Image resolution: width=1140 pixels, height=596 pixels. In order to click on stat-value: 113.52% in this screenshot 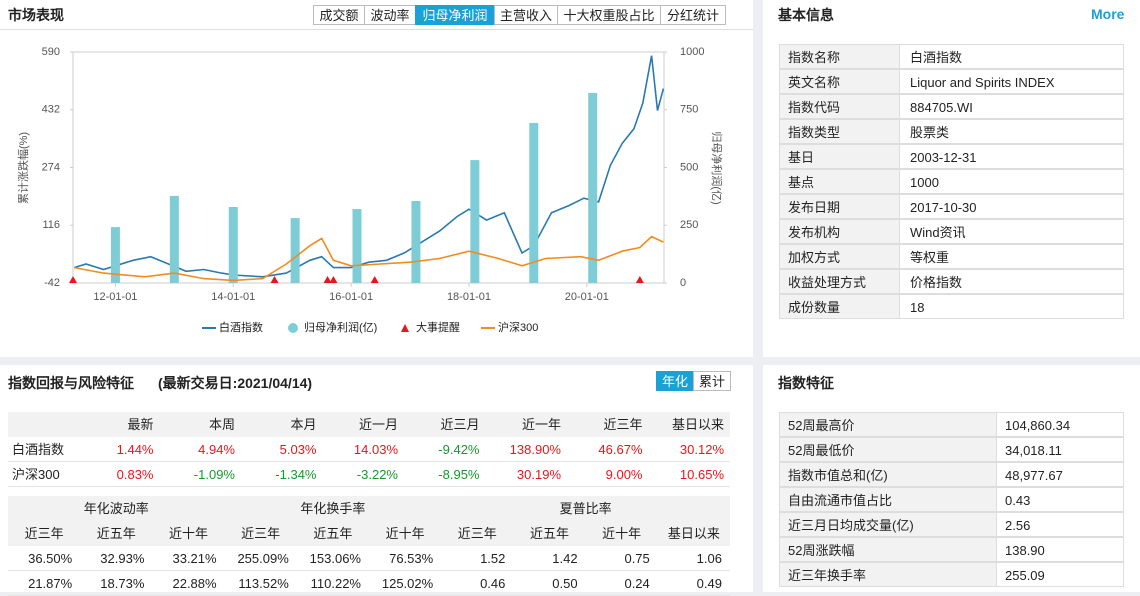, I will do `click(263, 583)`.